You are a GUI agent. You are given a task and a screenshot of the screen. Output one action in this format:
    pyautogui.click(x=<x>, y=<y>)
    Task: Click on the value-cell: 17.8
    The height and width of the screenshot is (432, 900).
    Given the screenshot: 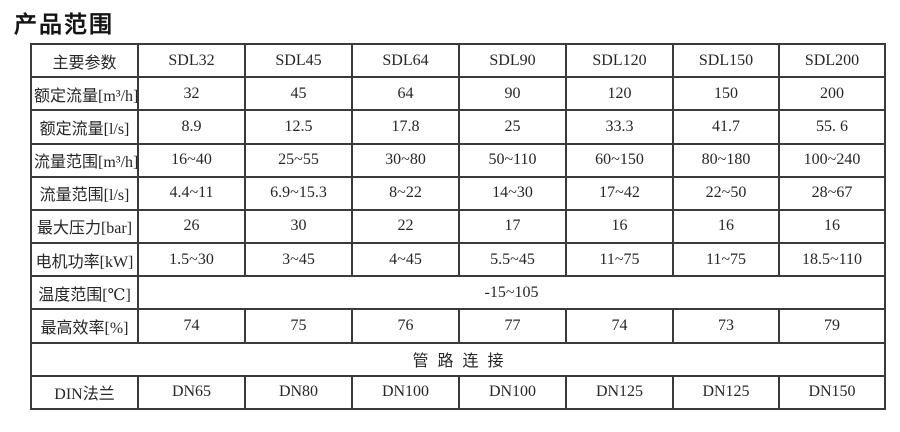 What is the action you would take?
    pyautogui.click(x=405, y=127)
    